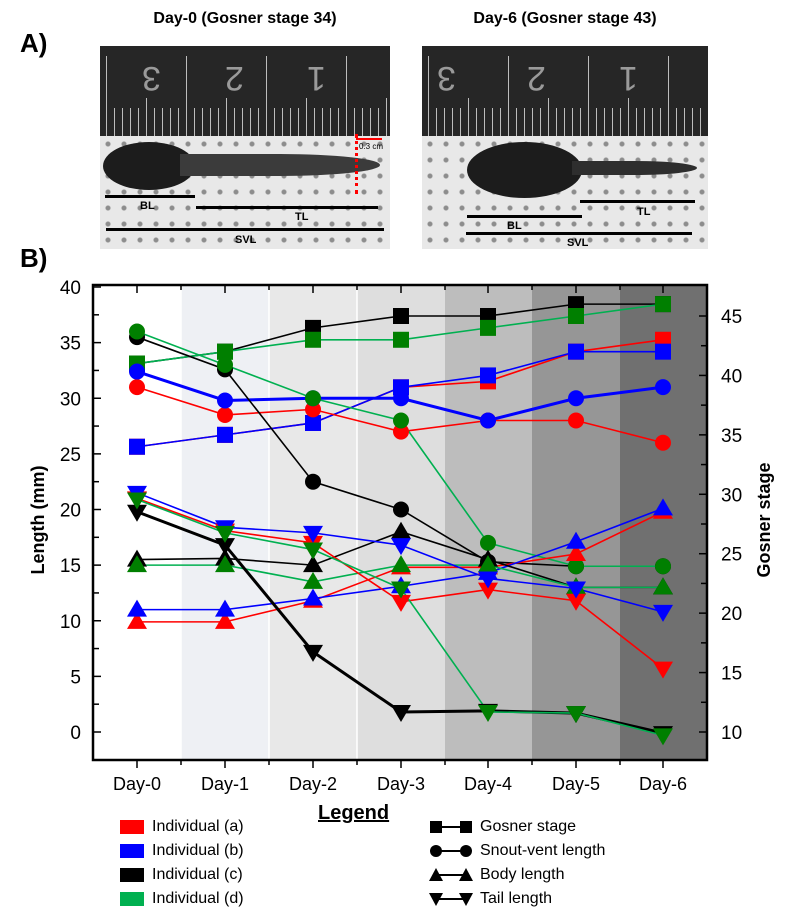 Image resolution: width=787 pixels, height=921 pixels. What do you see at coordinates (522, 874) in the screenshot?
I see `legend-label: Body length` at bounding box center [522, 874].